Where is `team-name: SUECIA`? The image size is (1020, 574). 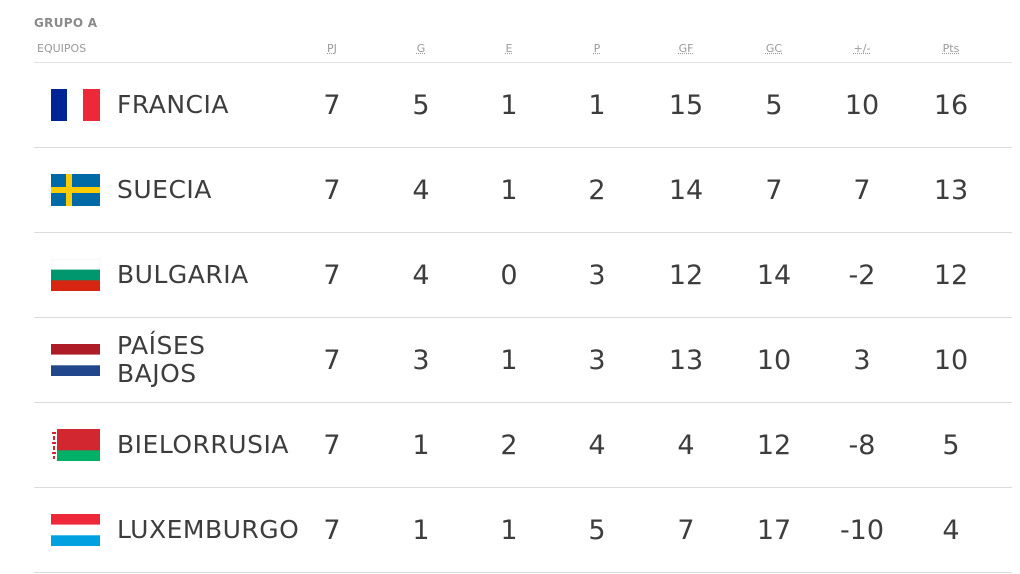
team-name: SUECIA is located at coordinates (164, 189).